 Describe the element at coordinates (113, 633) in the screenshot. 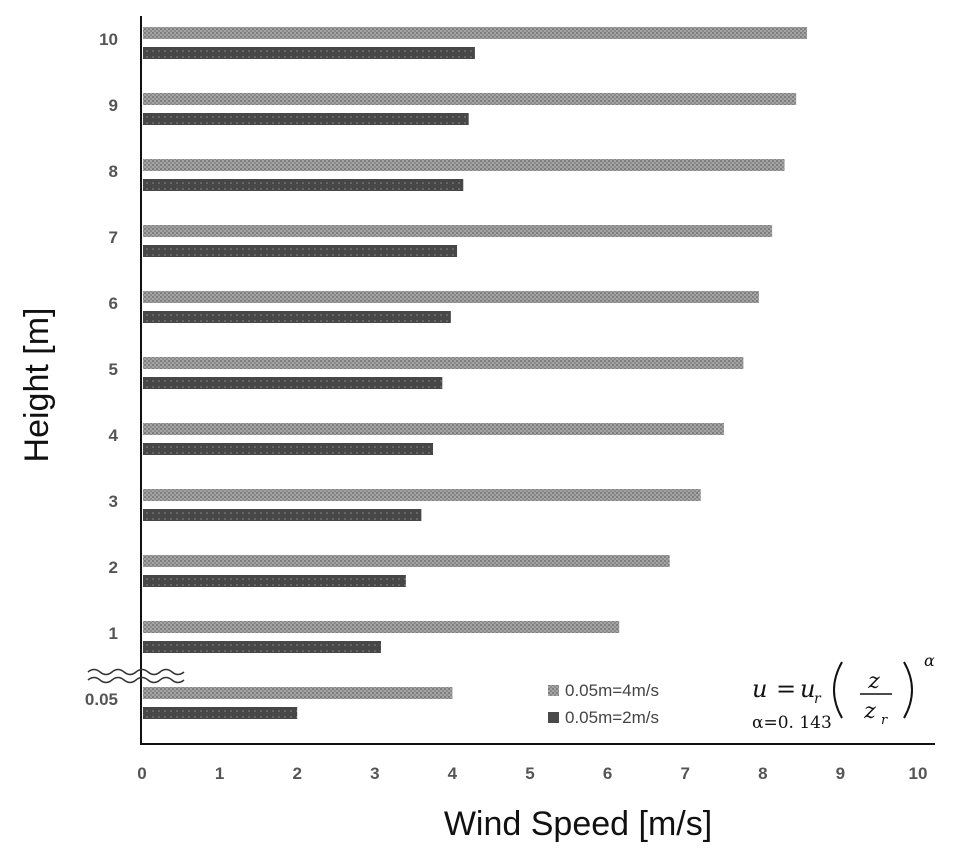

I see `y-tick-label: 1` at that location.